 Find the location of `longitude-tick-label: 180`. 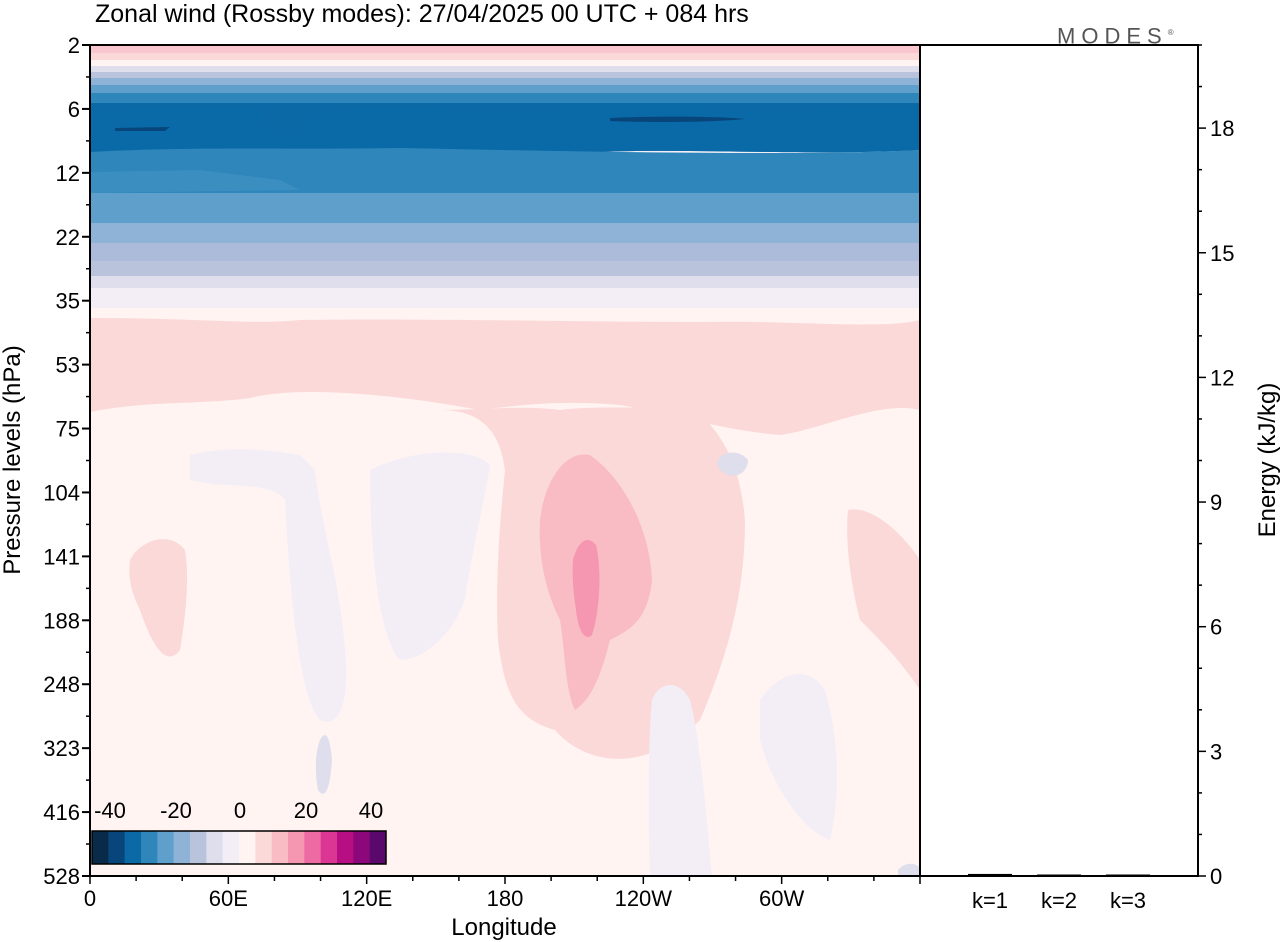

longitude-tick-label: 180 is located at coordinates (505, 898).